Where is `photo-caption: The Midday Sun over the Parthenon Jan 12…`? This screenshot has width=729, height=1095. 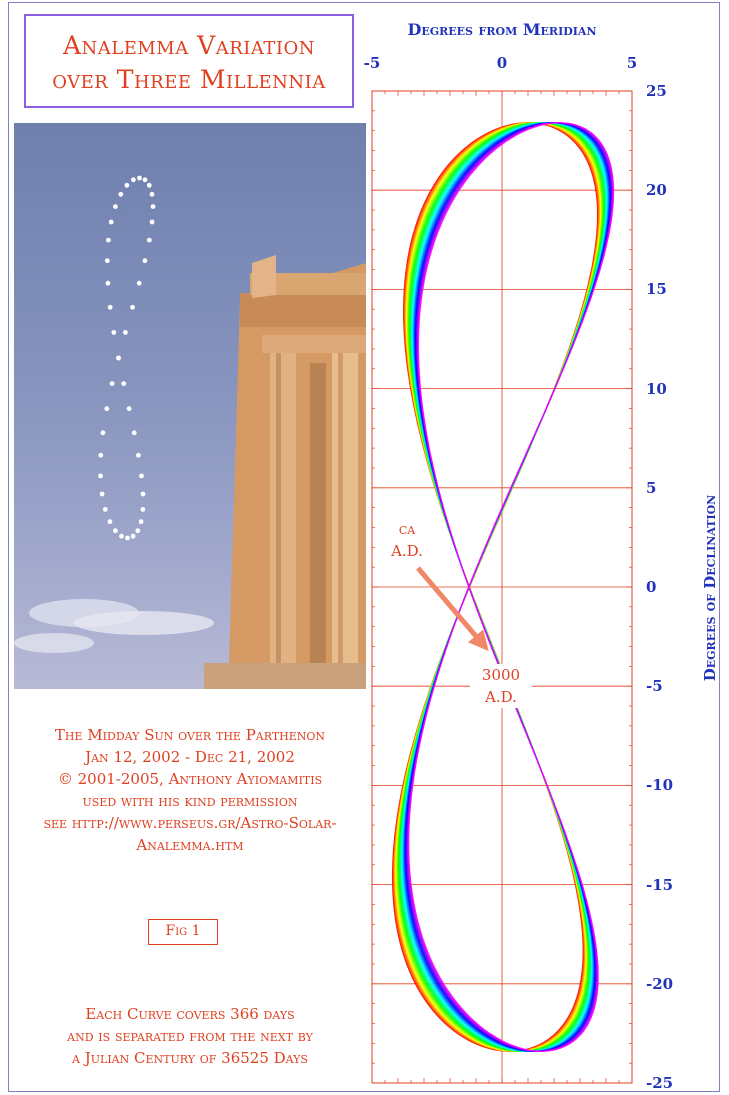 photo-caption: The Midday Sun over the Parthenon Jan 12… is located at coordinates (190, 790).